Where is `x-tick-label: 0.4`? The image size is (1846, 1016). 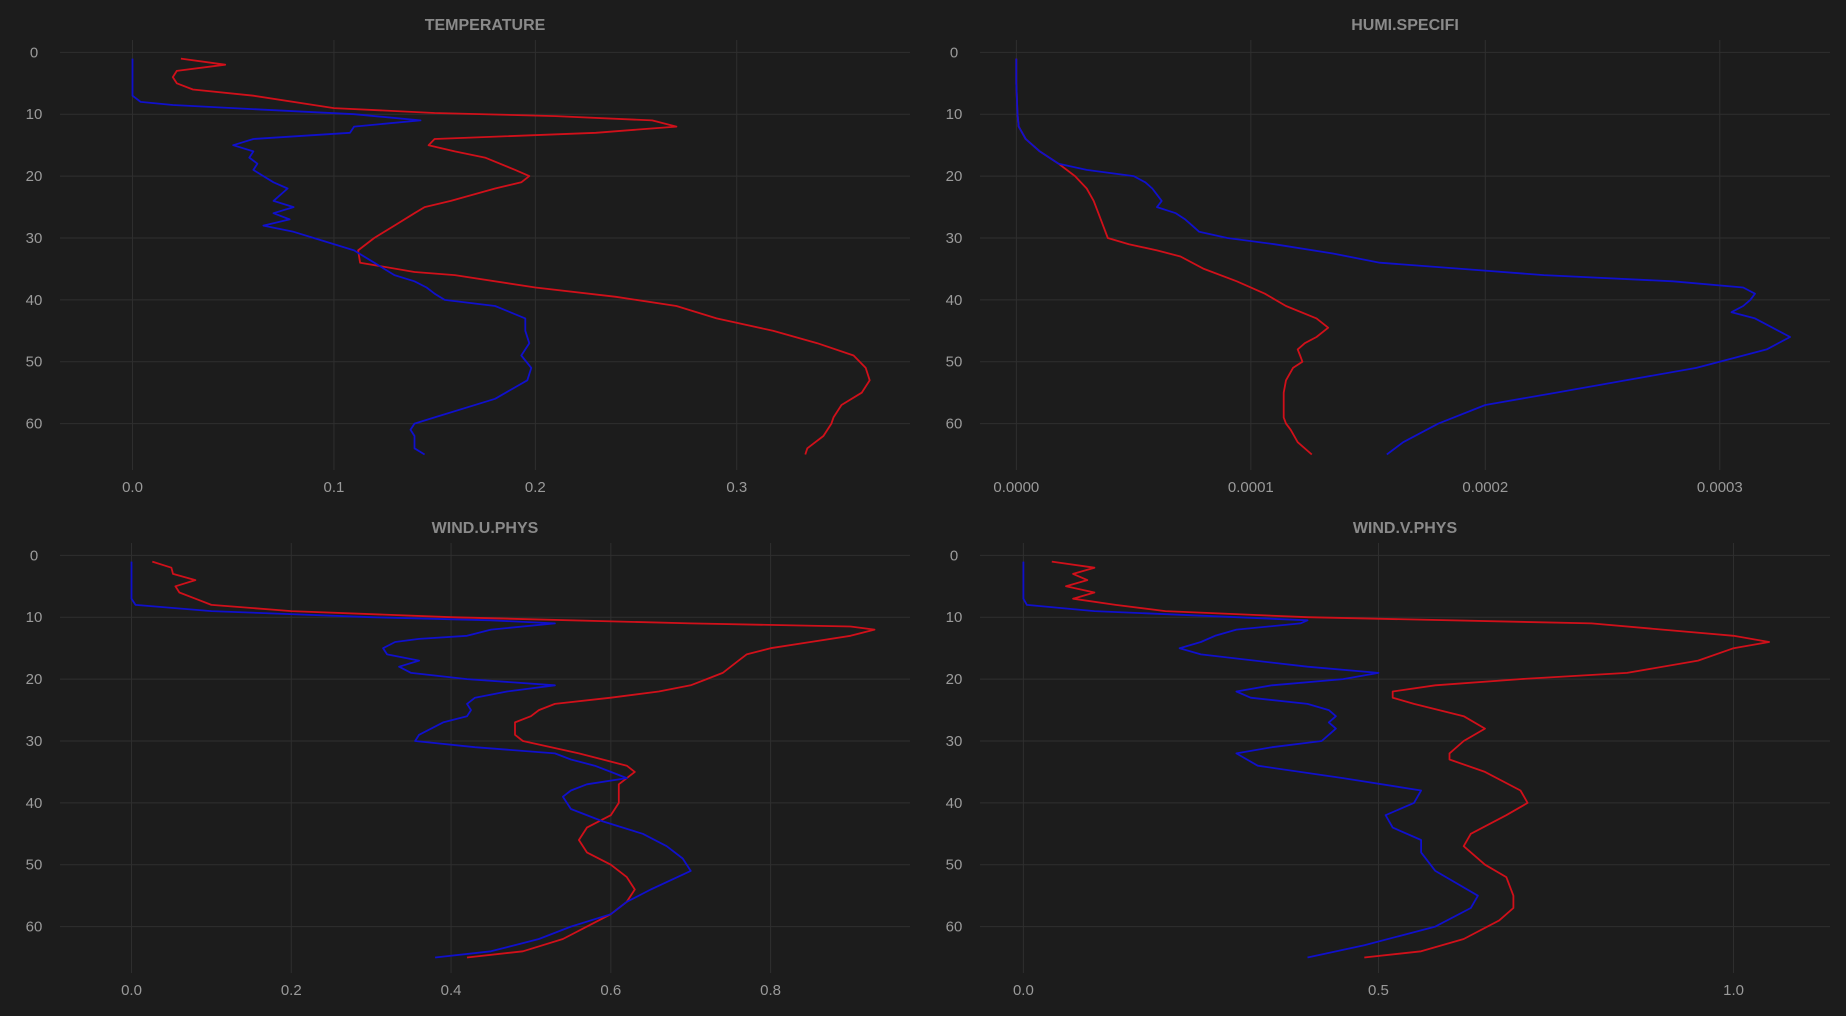
x-tick-label: 0.4 is located at coordinates (451, 990).